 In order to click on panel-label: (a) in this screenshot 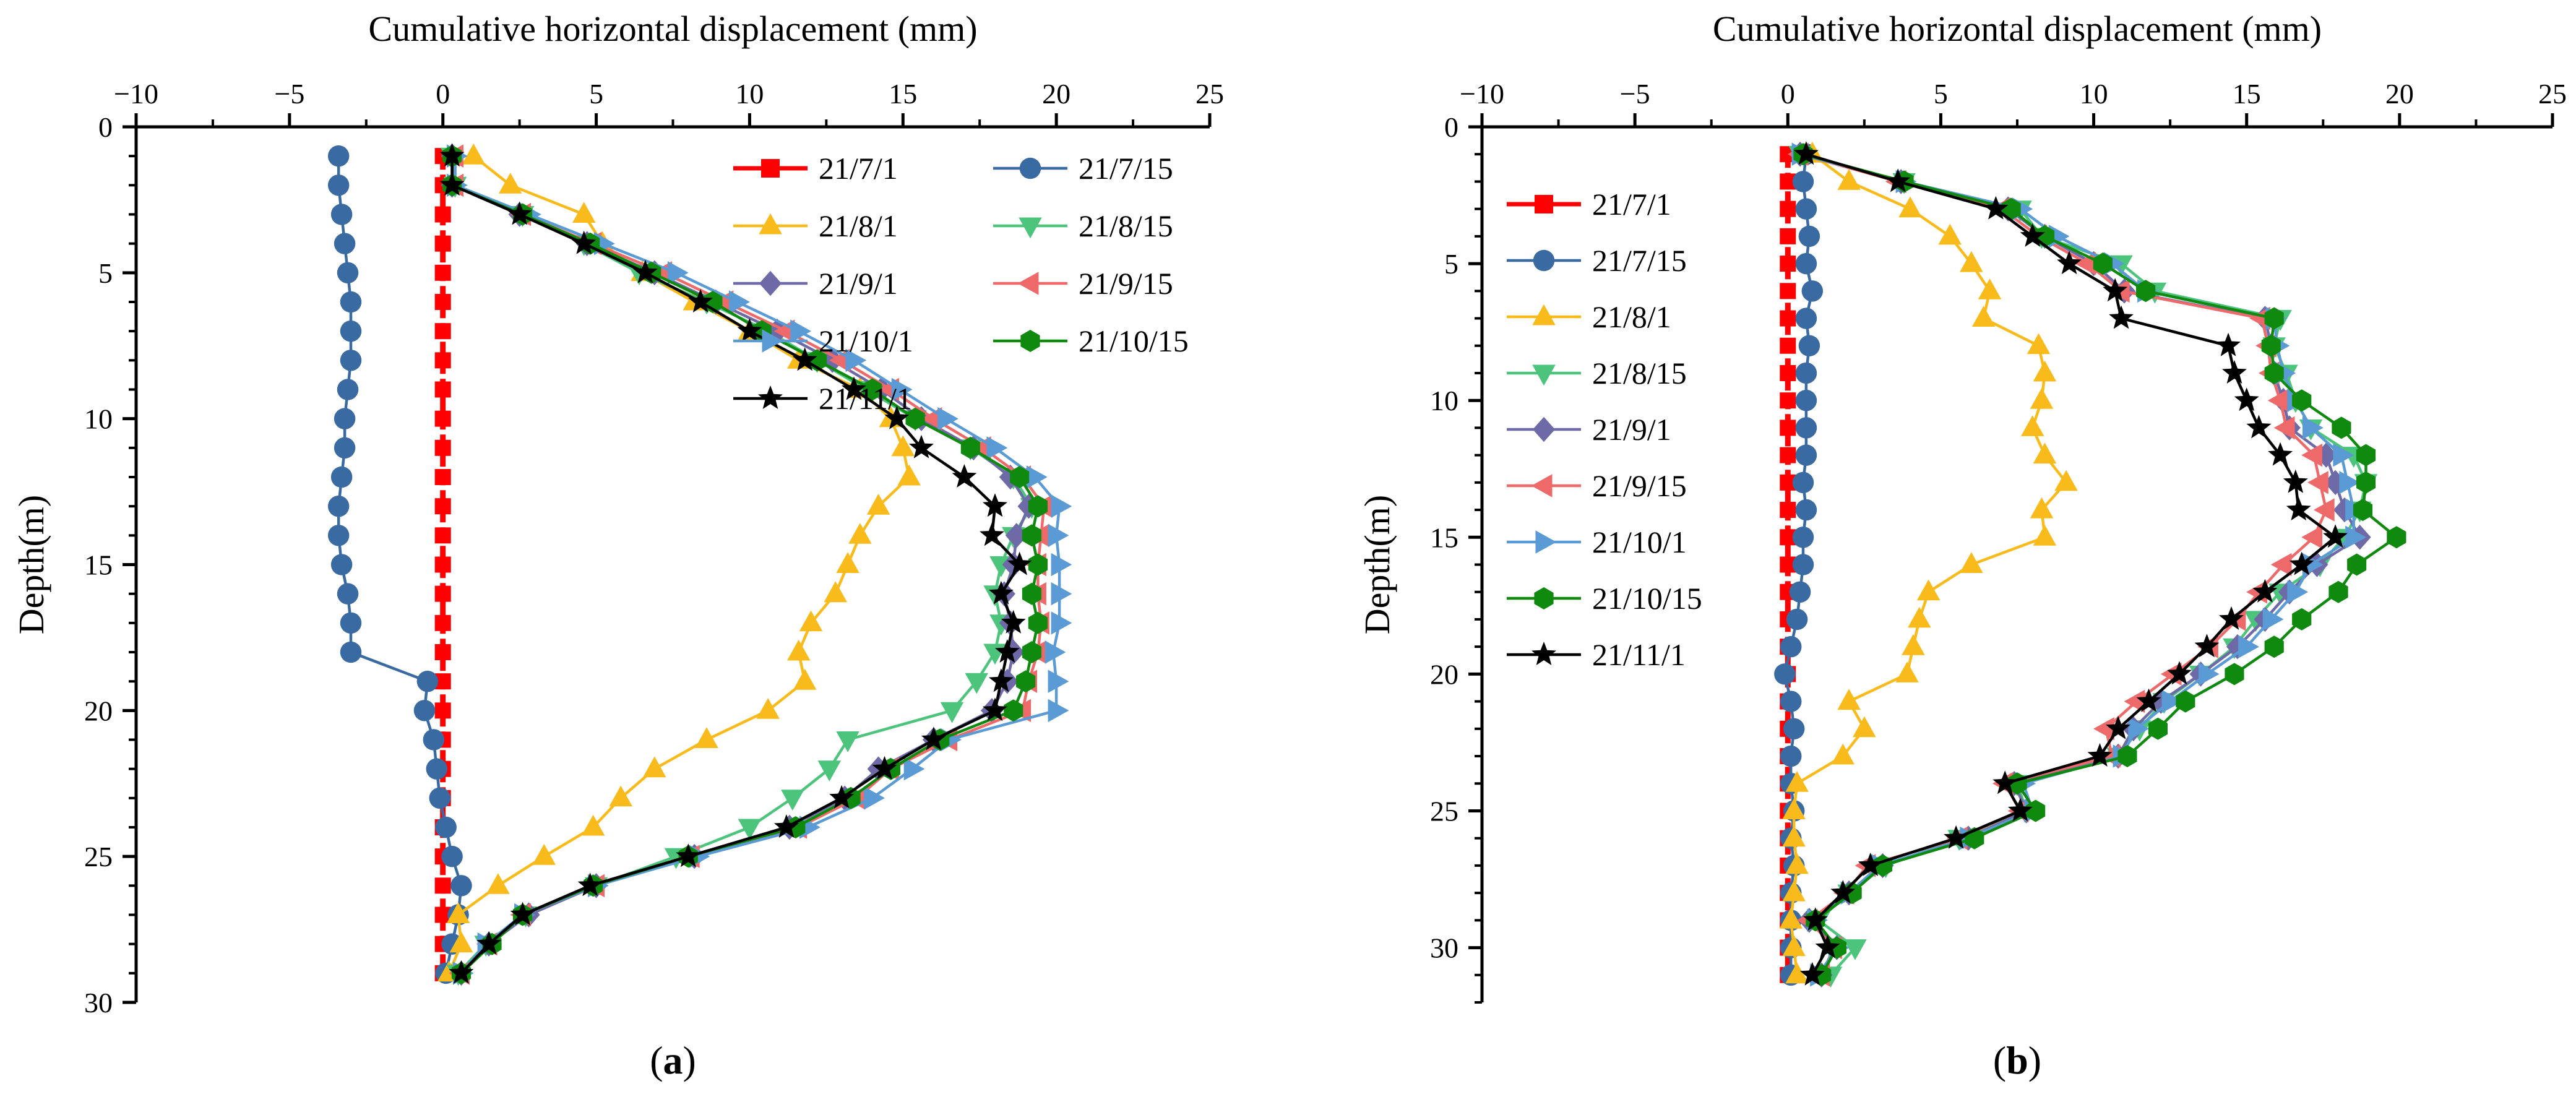, I will do `click(673, 1060)`.